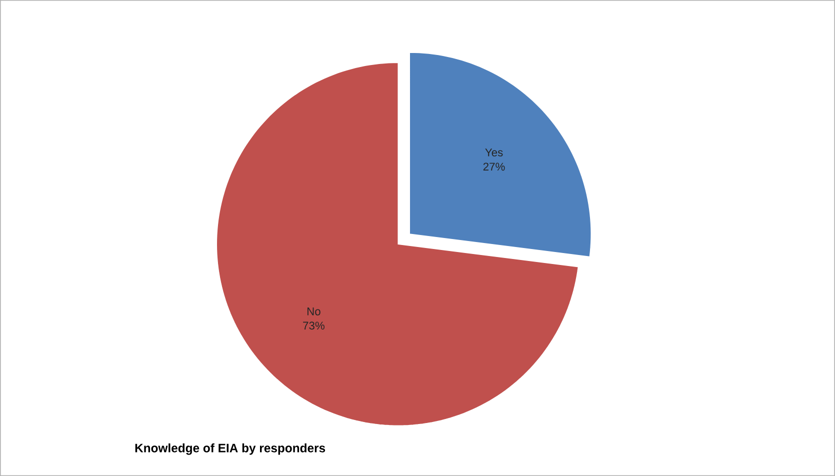 This screenshot has width=835, height=476. Describe the element at coordinates (494, 152) in the screenshot. I see `slice-label: Yes` at that location.